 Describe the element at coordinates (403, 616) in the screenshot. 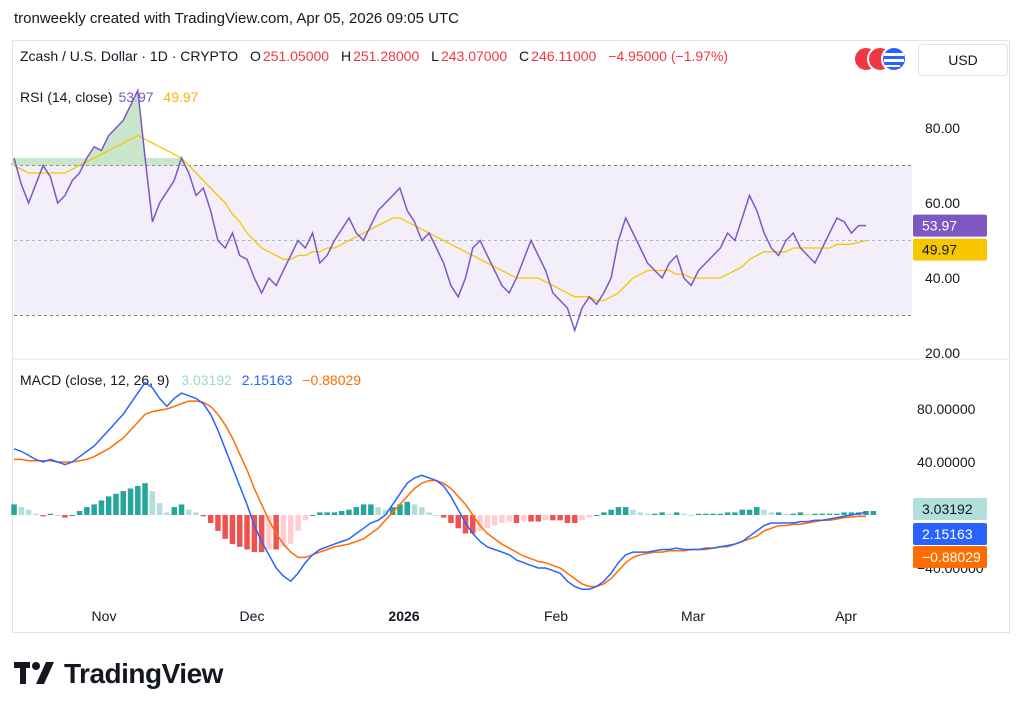

I see `x-axis-label: 2026` at that location.